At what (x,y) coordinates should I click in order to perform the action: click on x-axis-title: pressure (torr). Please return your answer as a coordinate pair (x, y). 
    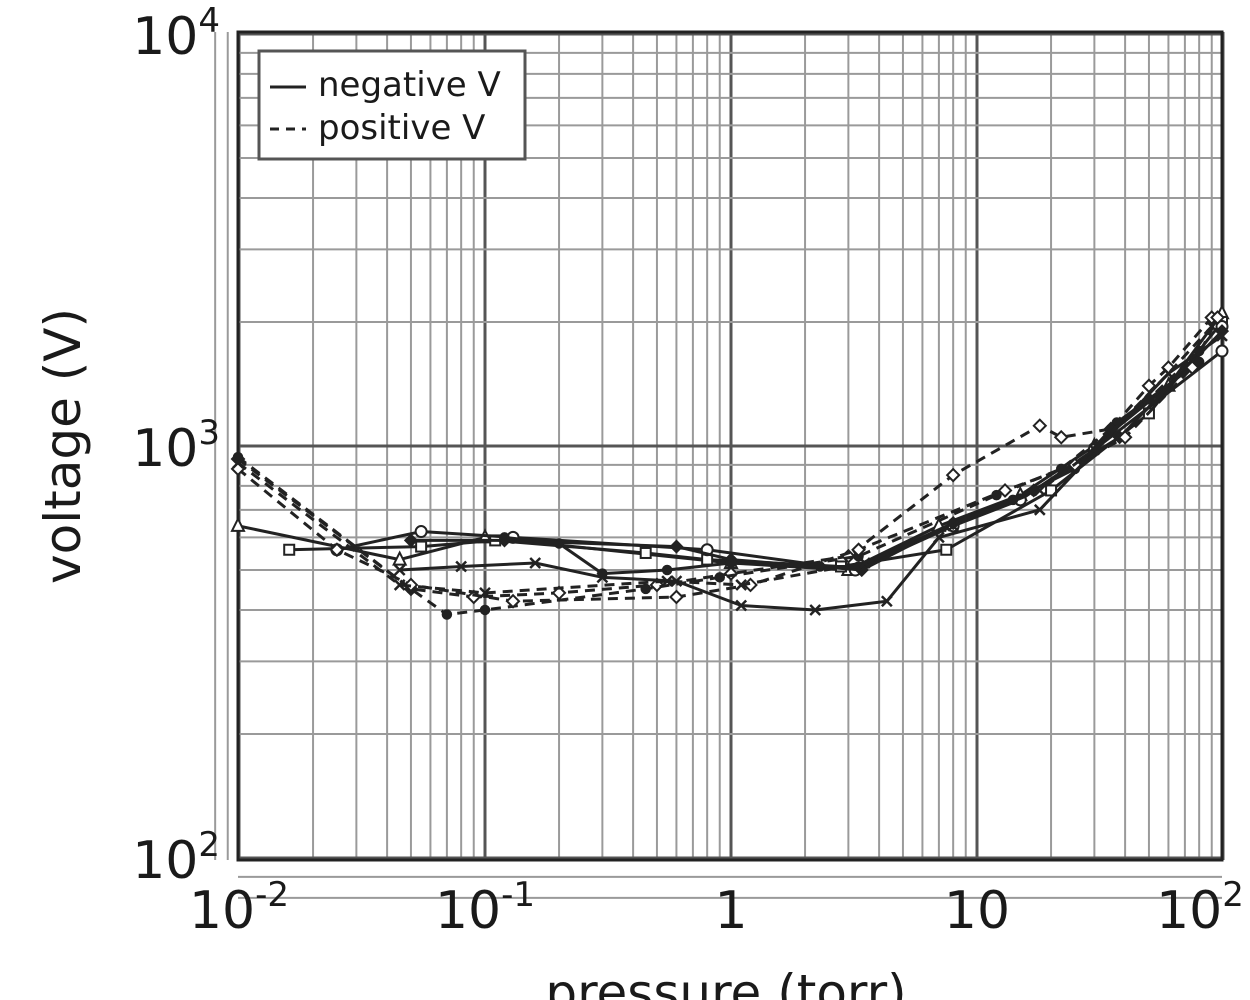
    Looking at the image, I should click on (725, 982).